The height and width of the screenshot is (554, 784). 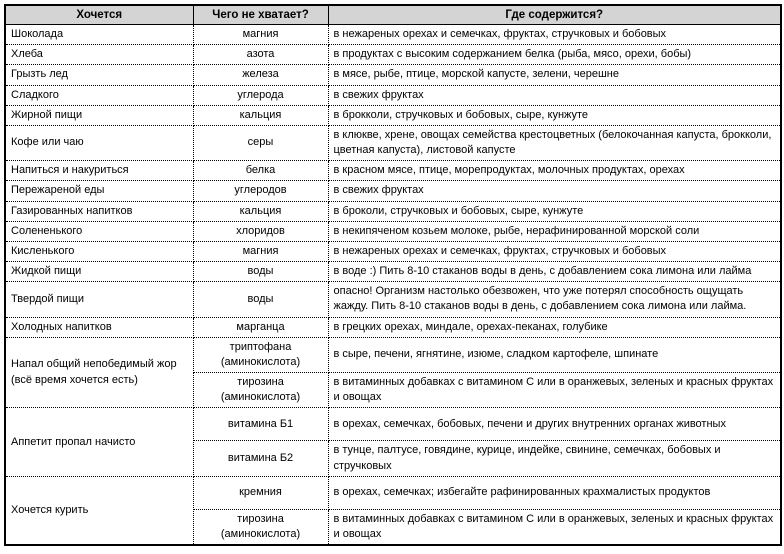 What do you see at coordinates (99, 143) in the screenshot?
I see `craving-cell: Кофе или чаю` at bounding box center [99, 143].